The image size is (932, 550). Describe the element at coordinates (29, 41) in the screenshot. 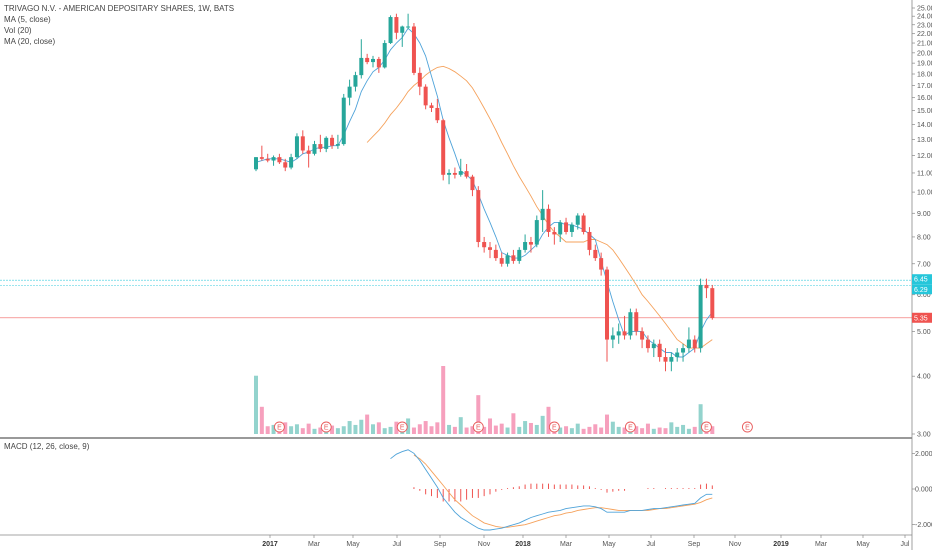

I see `legend-ma20: MA (20, close)` at that location.